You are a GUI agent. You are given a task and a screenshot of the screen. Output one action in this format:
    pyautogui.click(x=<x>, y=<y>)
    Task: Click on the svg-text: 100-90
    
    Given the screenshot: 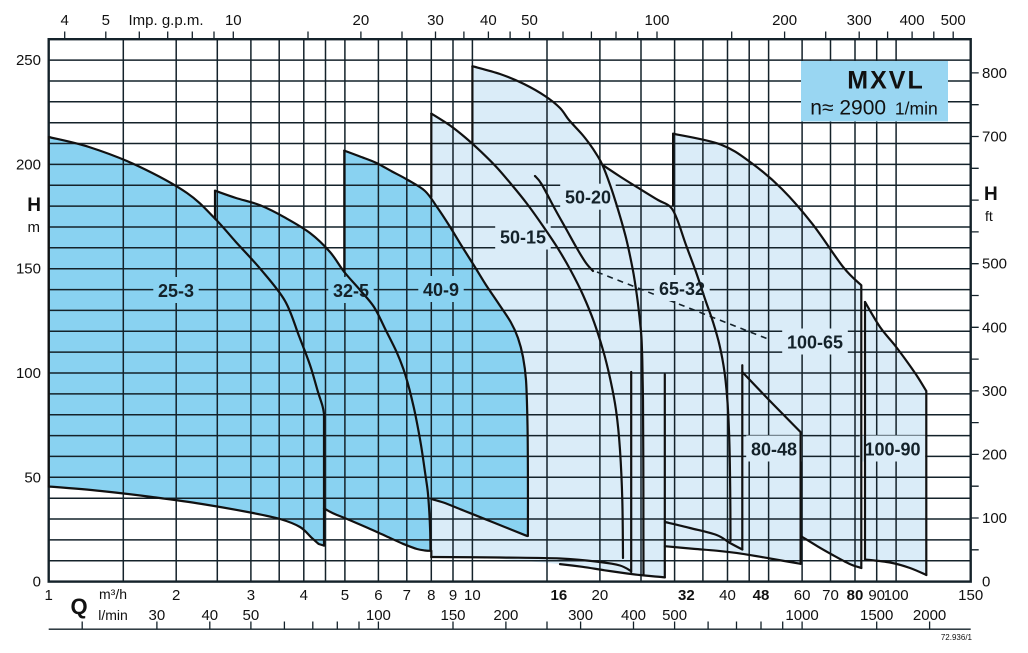 What is the action you would take?
    pyautogui.click(x=892, y=449)
    